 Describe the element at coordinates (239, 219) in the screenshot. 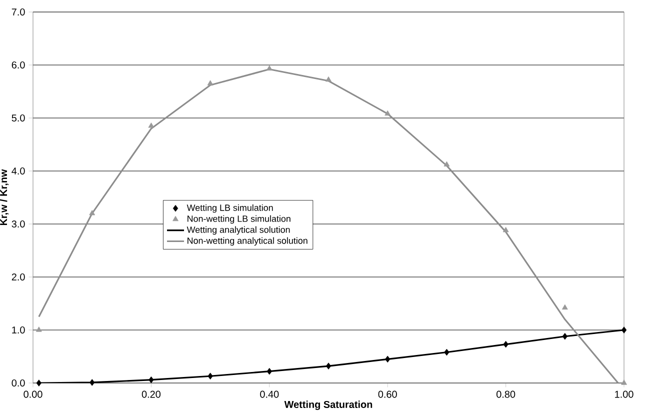

I see `legend-label: Non-wetting LB simulation` at that location.